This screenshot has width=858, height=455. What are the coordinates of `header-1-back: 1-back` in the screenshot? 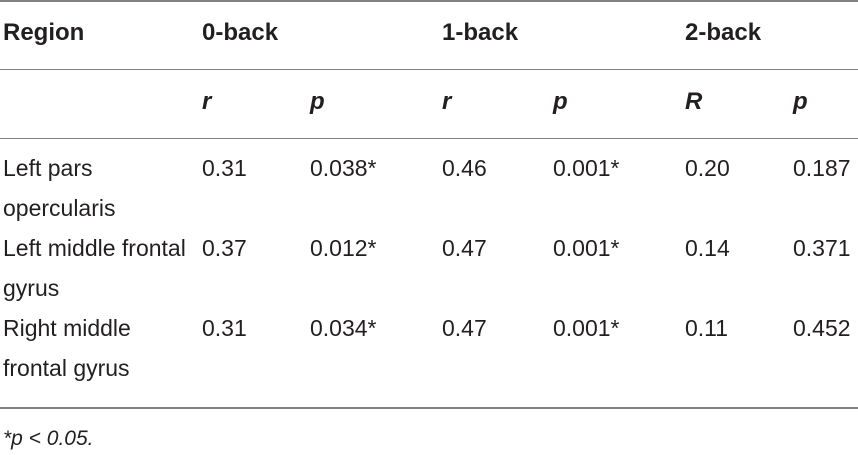 It's located at (480, 32).